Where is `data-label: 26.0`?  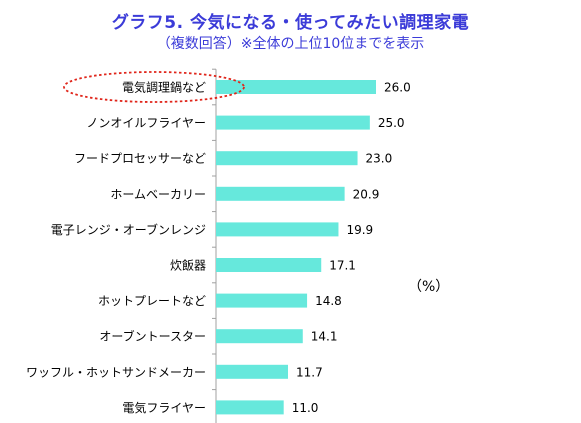 data-label: 26.0 is located at coordinates (397, 88).